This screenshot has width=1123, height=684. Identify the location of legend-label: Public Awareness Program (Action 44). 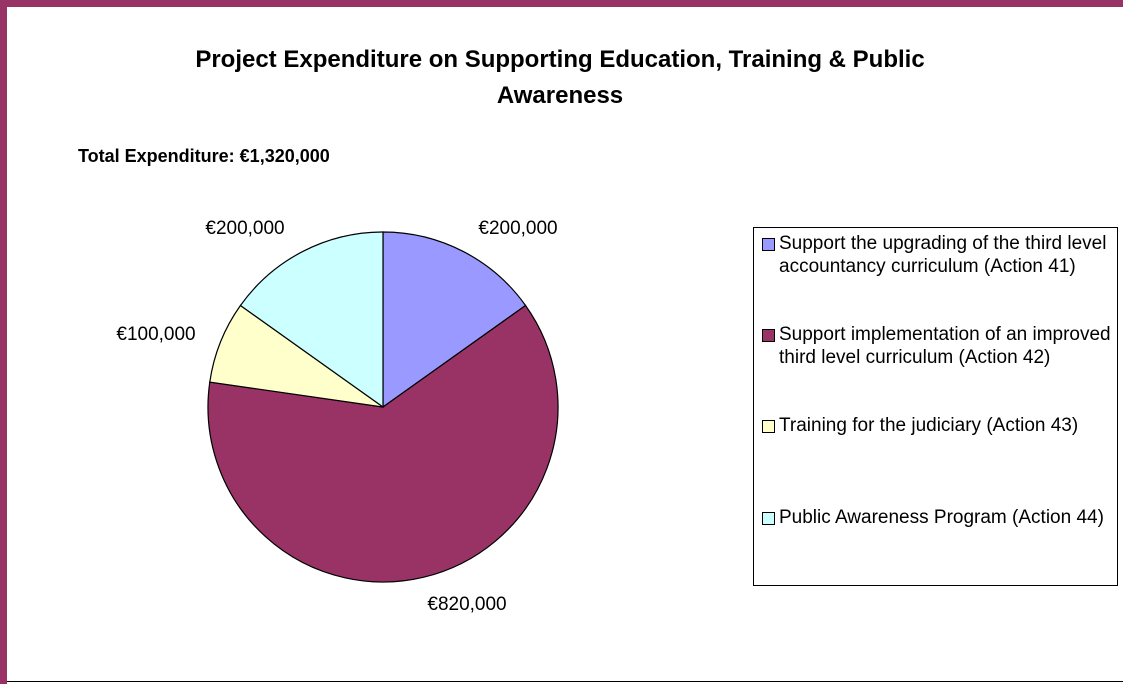
(941, 517).